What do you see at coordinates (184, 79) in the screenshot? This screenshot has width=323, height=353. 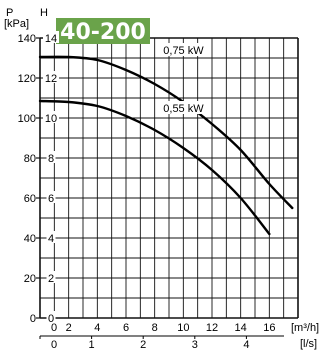 I see `series-labels: 0,75 kW 0,55 kW` at bounding box center [184, 79].